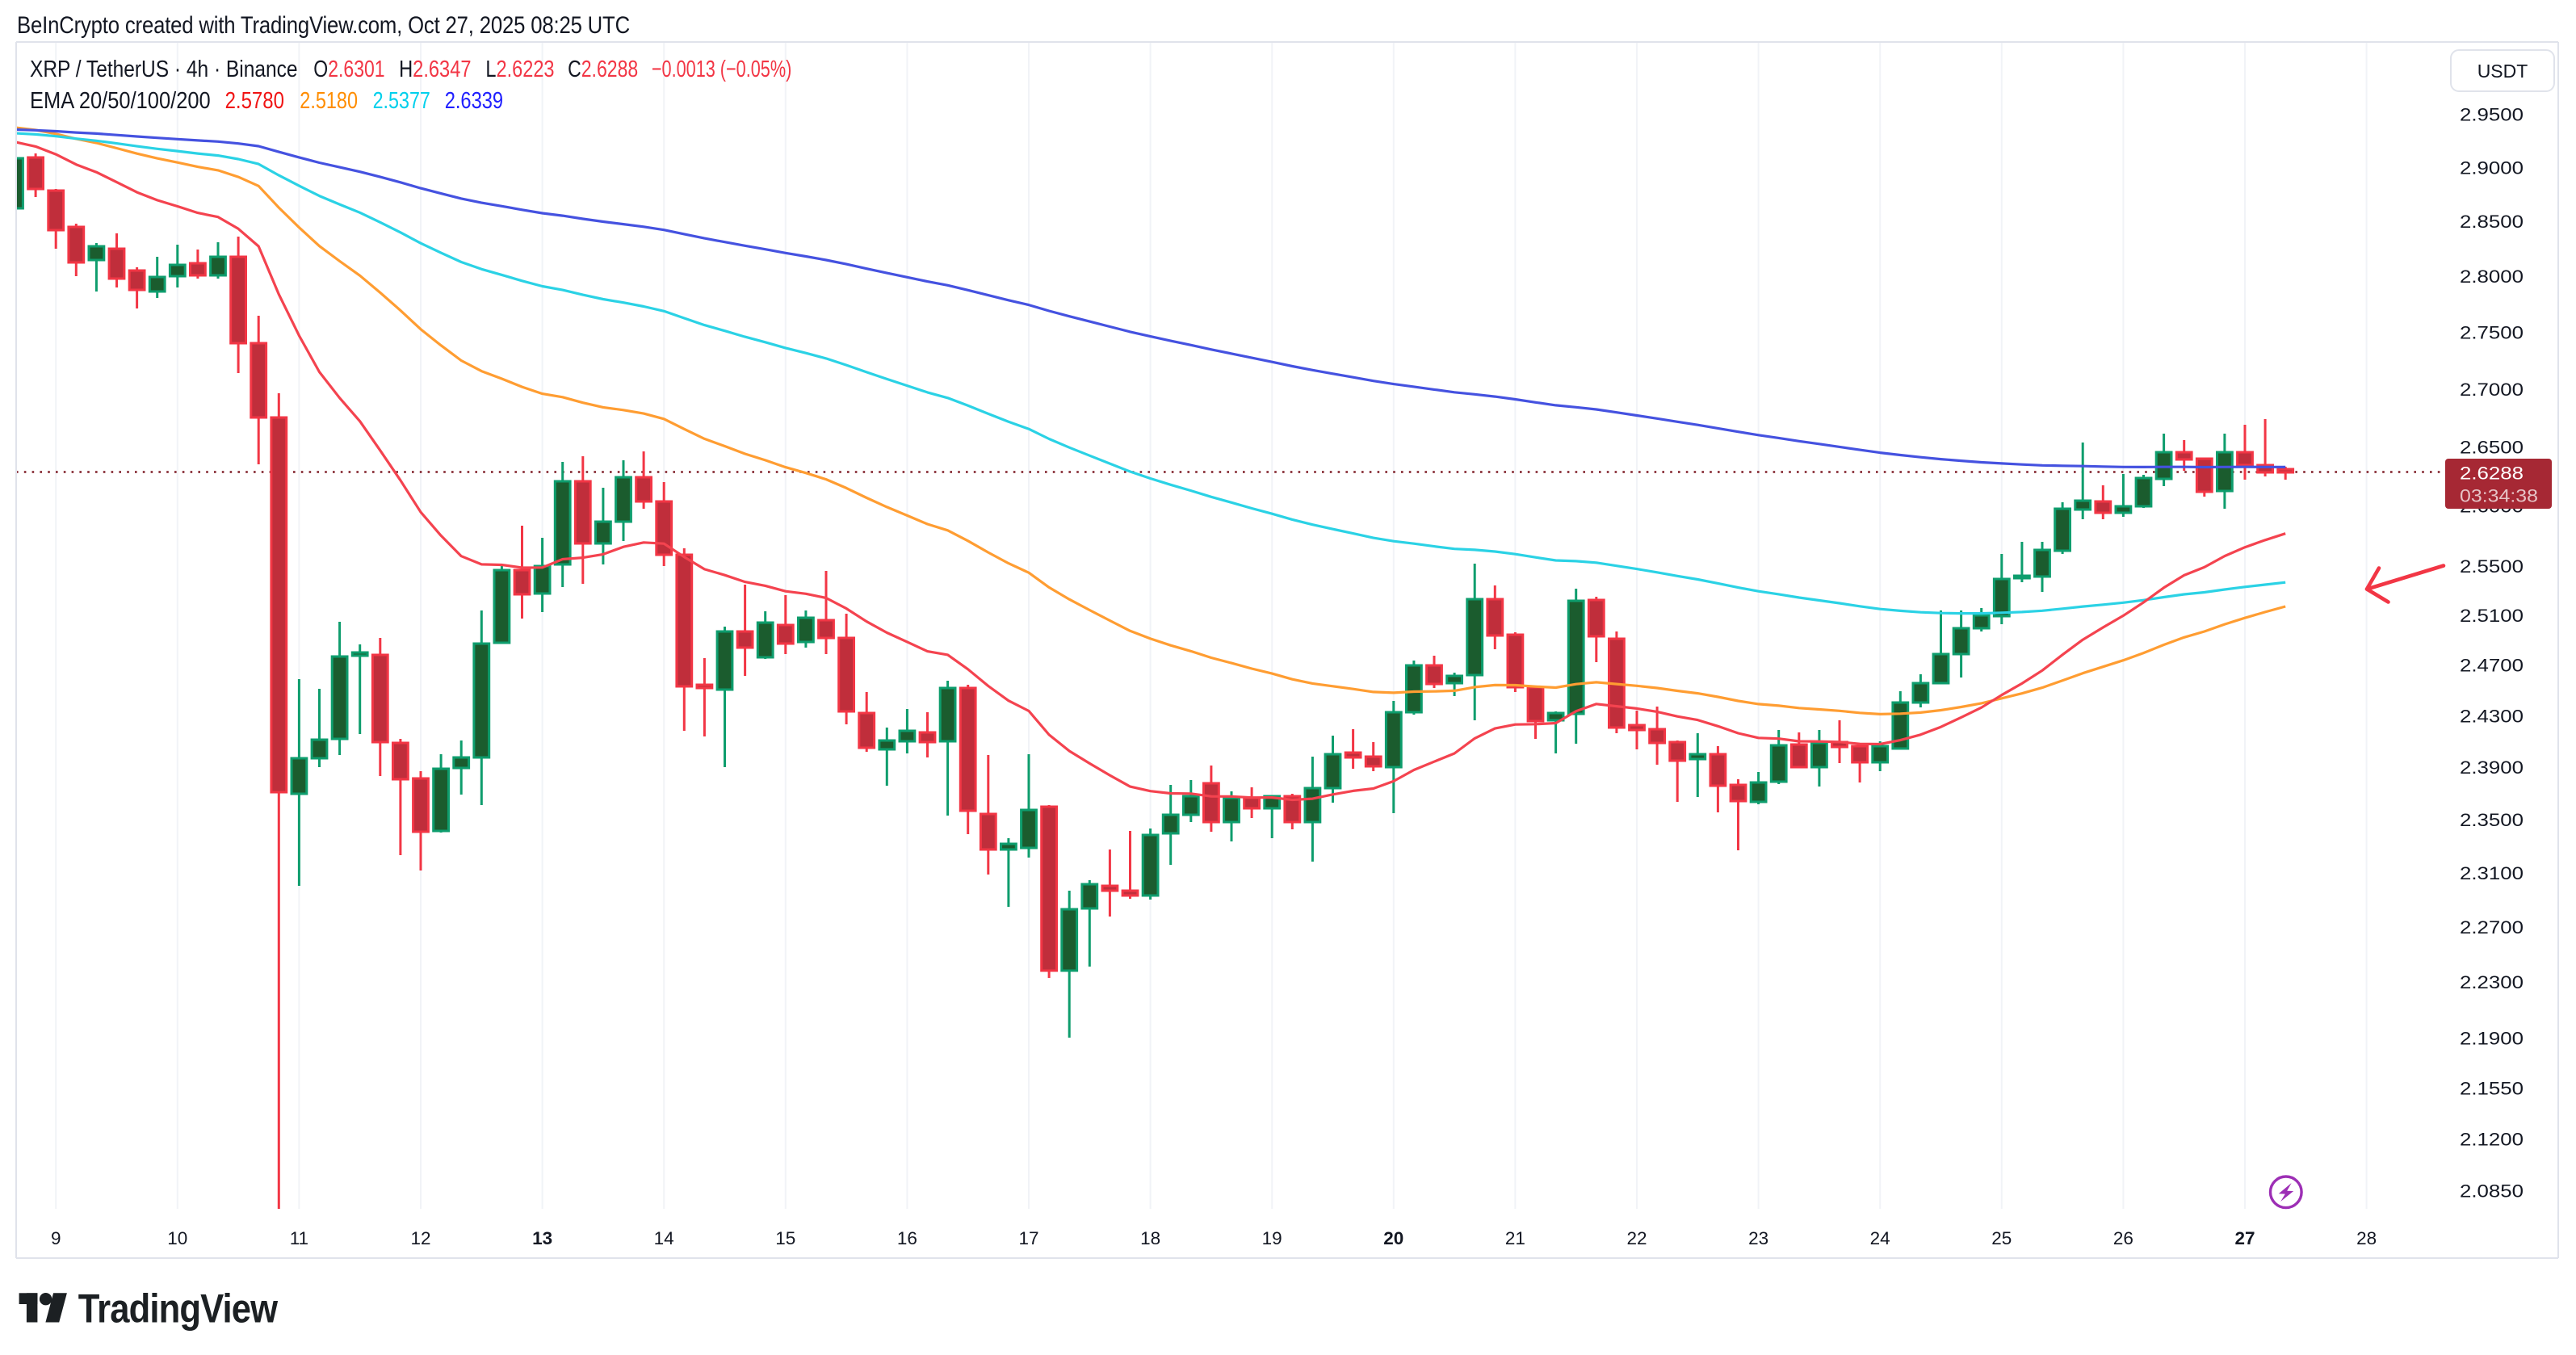  Describe the element at coordinates (2492, 928) in the screenshot. I see `svg-text: 2.2700` at that location.